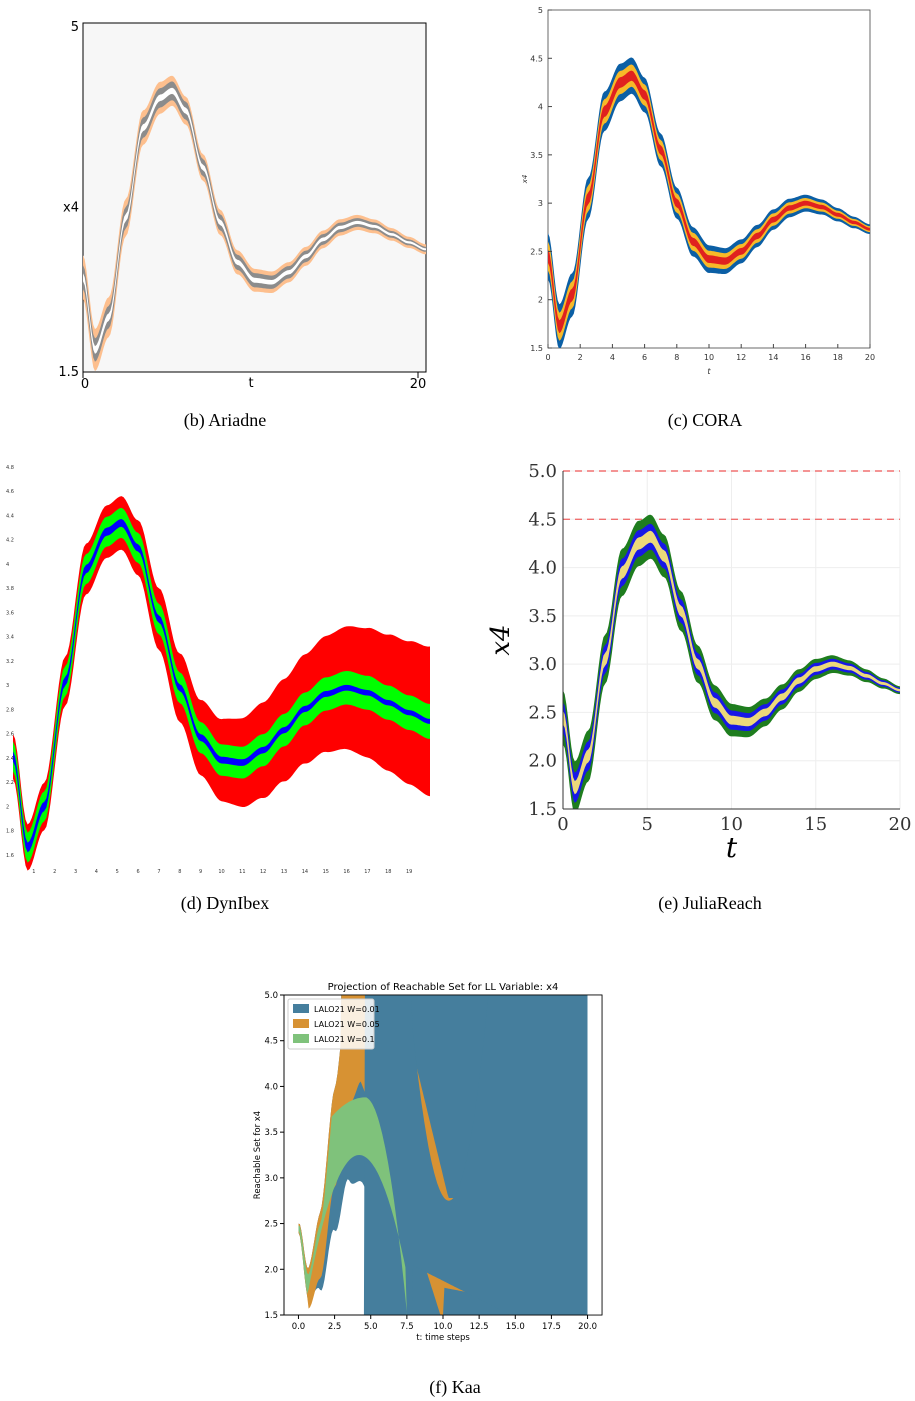 The image size is (915, 1401). I want to click on x-tick-label: 10, so click(221, 872).